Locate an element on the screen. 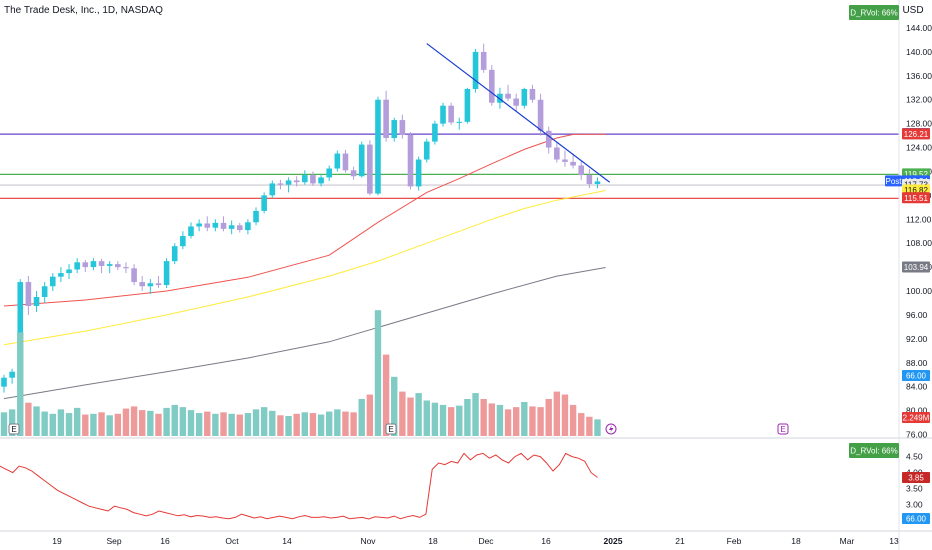  time-tick-label: Oct is located at coordinates (232, 541).